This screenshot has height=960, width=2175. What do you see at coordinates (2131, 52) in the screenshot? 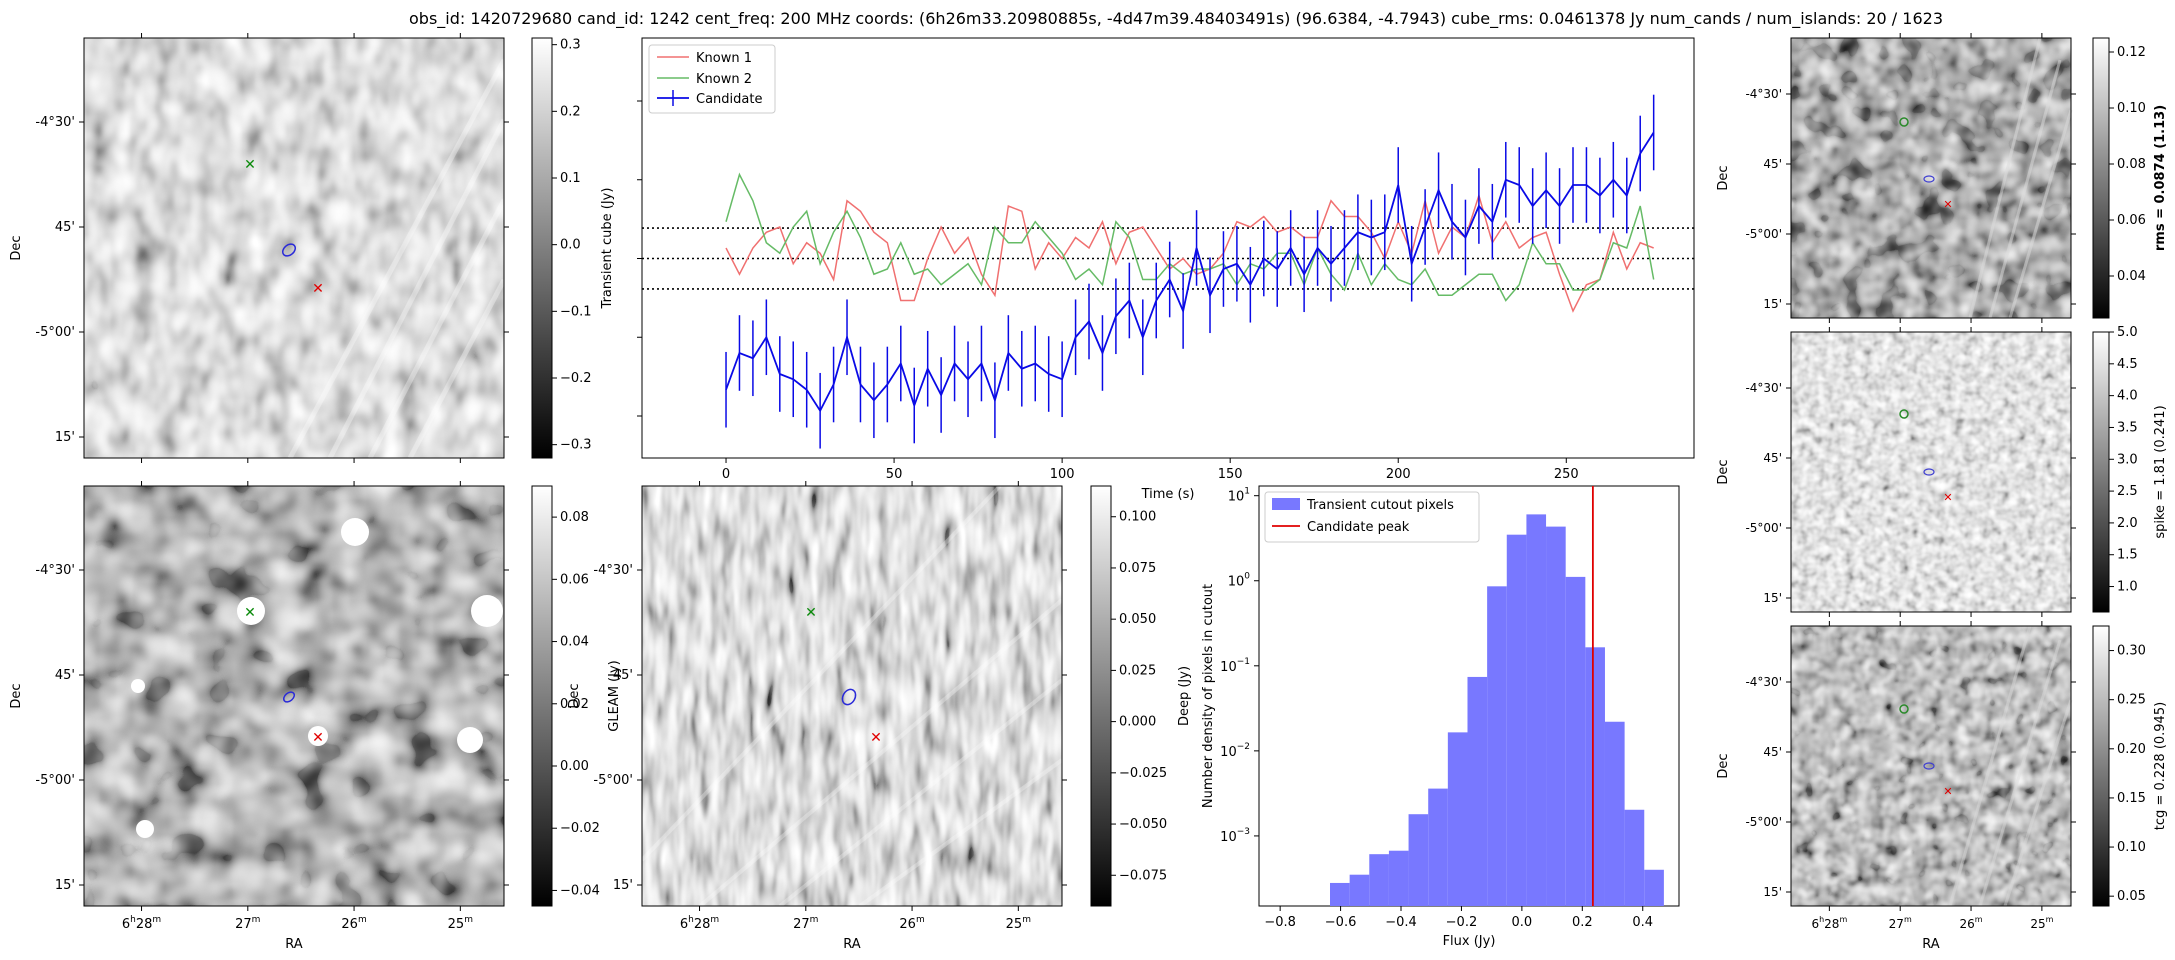
I see `colorbar-tick-label: 0.12` at bounding box center [2131, 52].